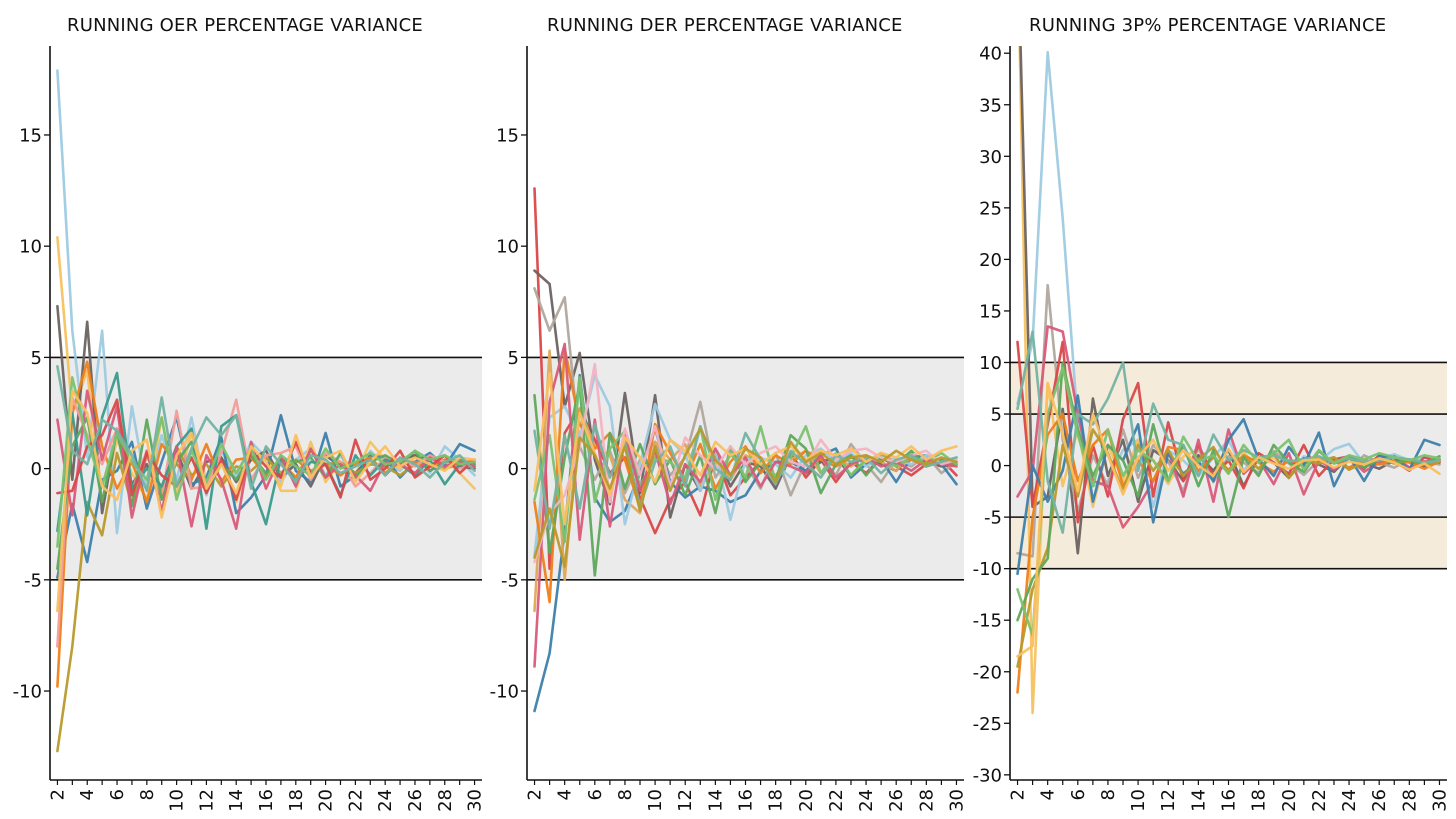 The height and width of the screenshot is (819, 1456). Describe the element at coordinates (725, 25) in the screenshot. I see `chart-title-der: RUNNING DER PERCENTAGE VARIANCE` at that location.